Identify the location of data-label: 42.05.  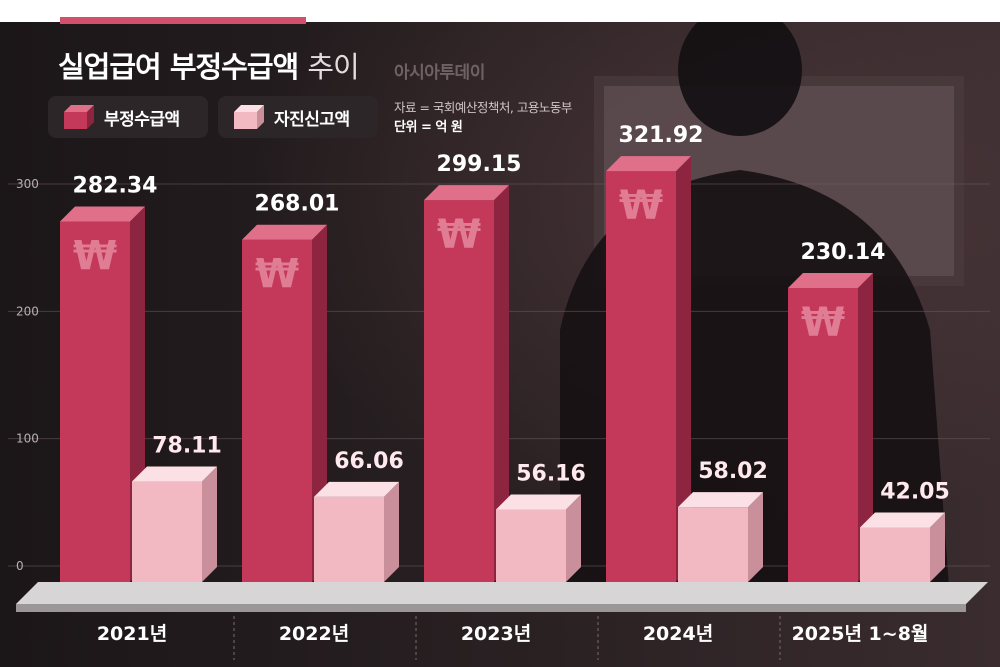
(915, 491).